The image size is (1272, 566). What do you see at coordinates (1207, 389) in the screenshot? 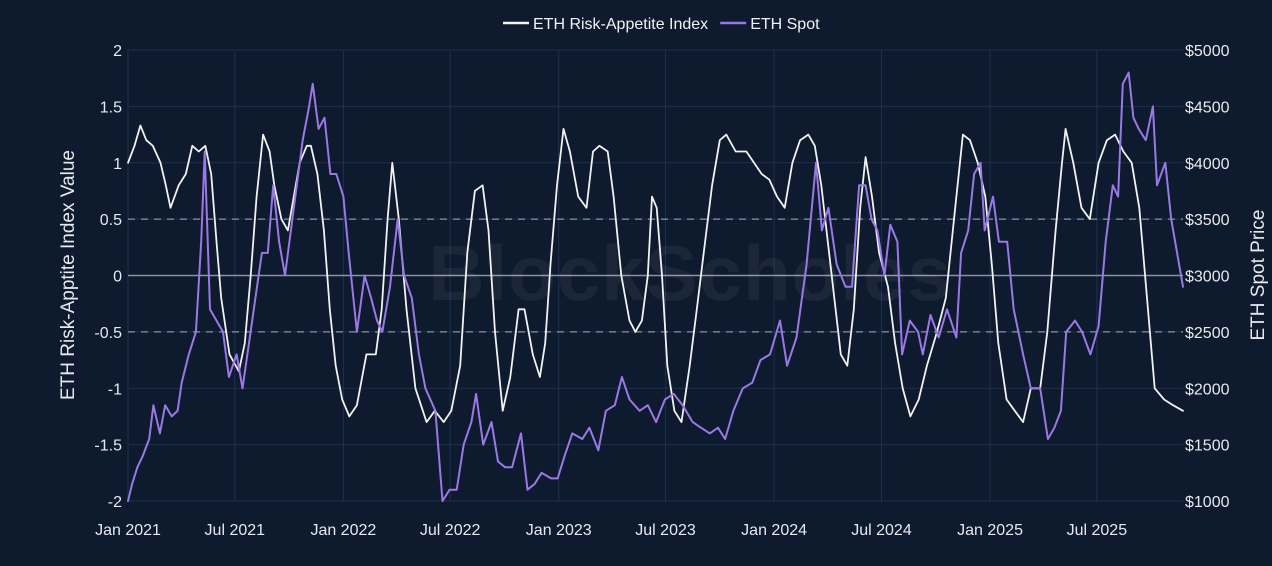
I see `y-right-tick-label: $2000` at bounding box center [1207, 389].